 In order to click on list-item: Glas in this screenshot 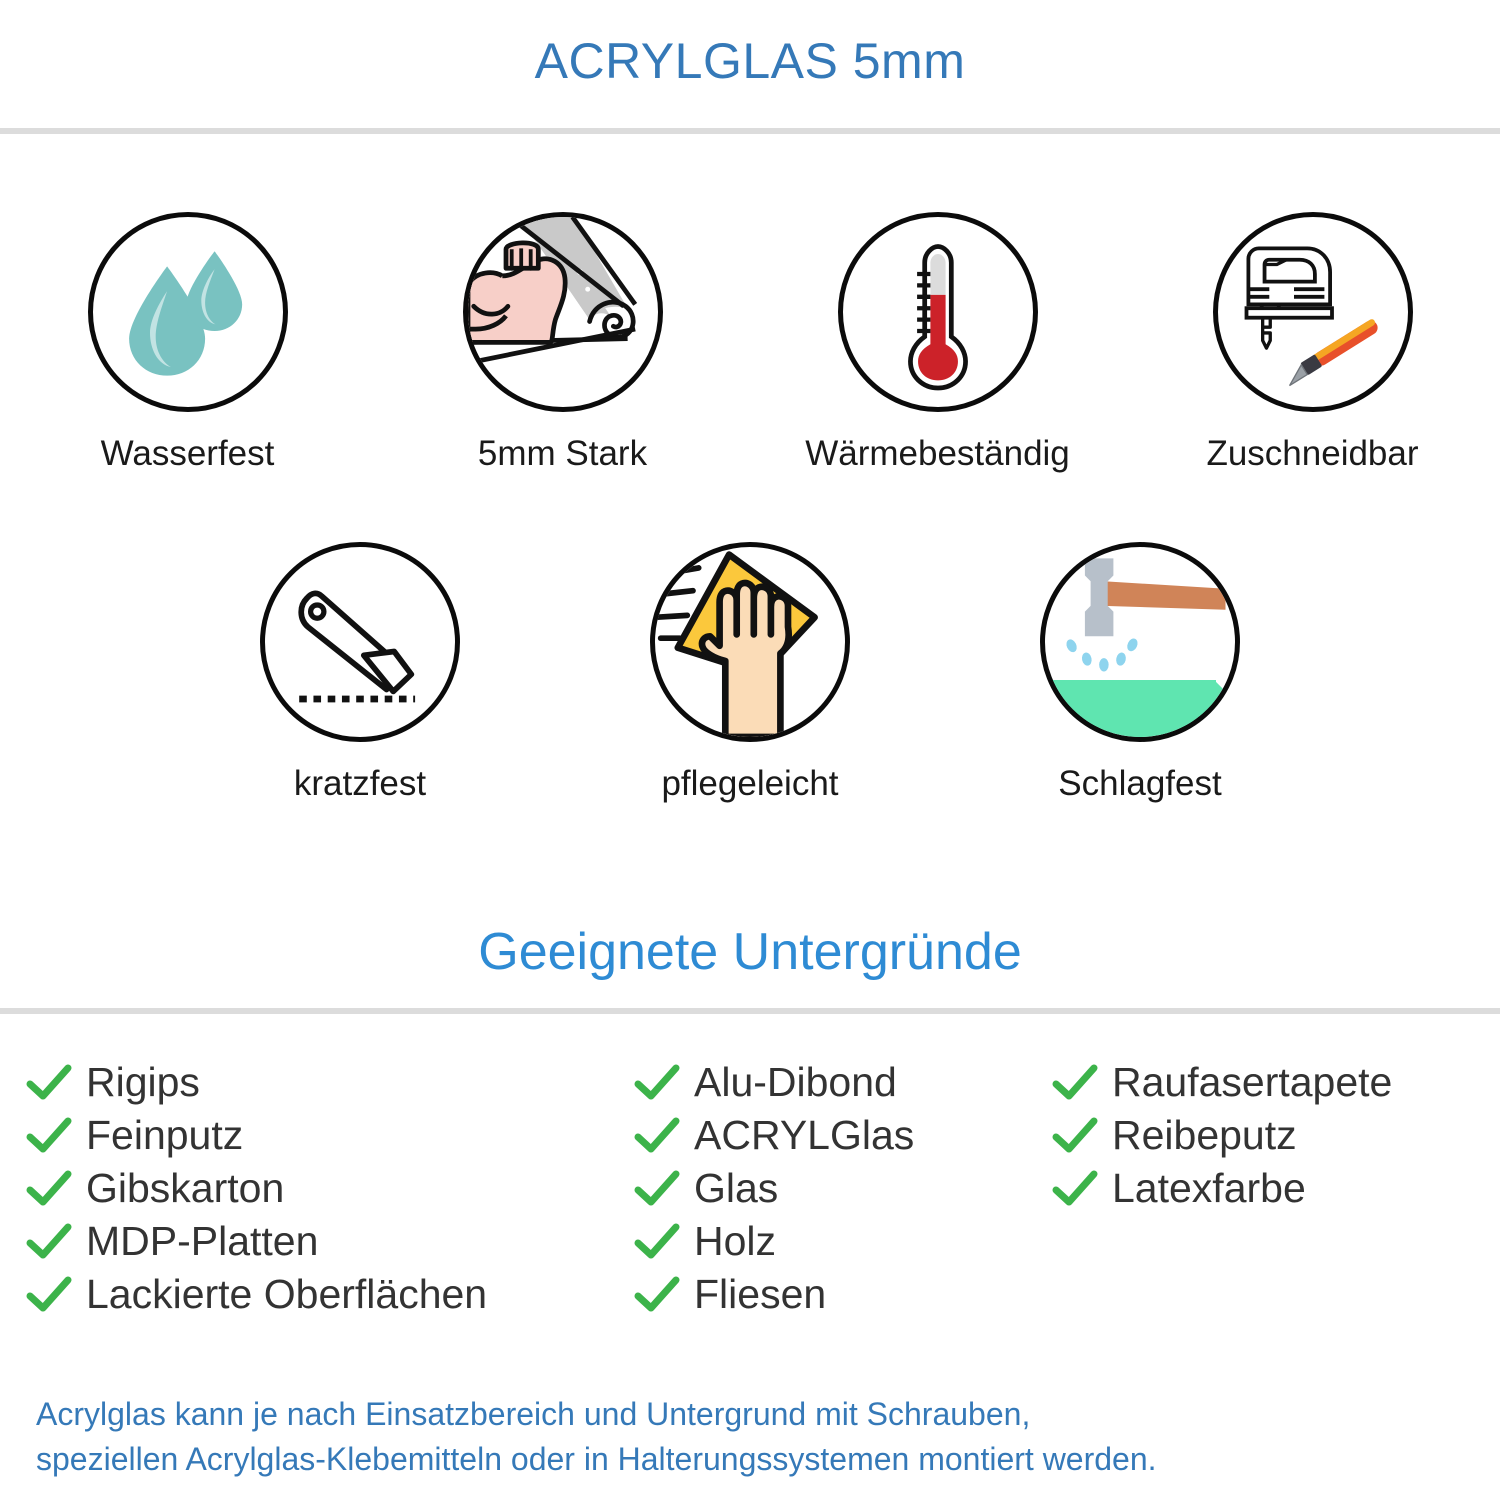, I will do `click(843, 1188)`.